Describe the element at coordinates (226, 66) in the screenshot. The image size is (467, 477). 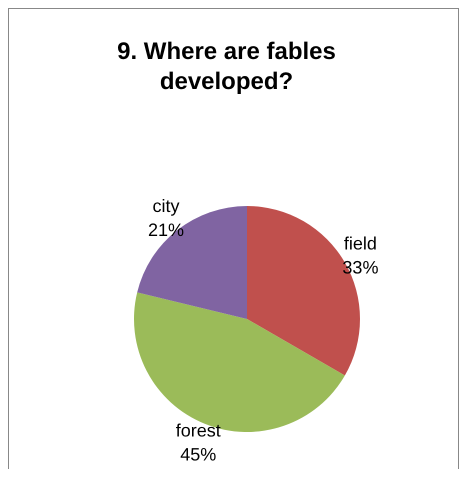
I see `chart-title: 9. Where are fables developed?` at that location.